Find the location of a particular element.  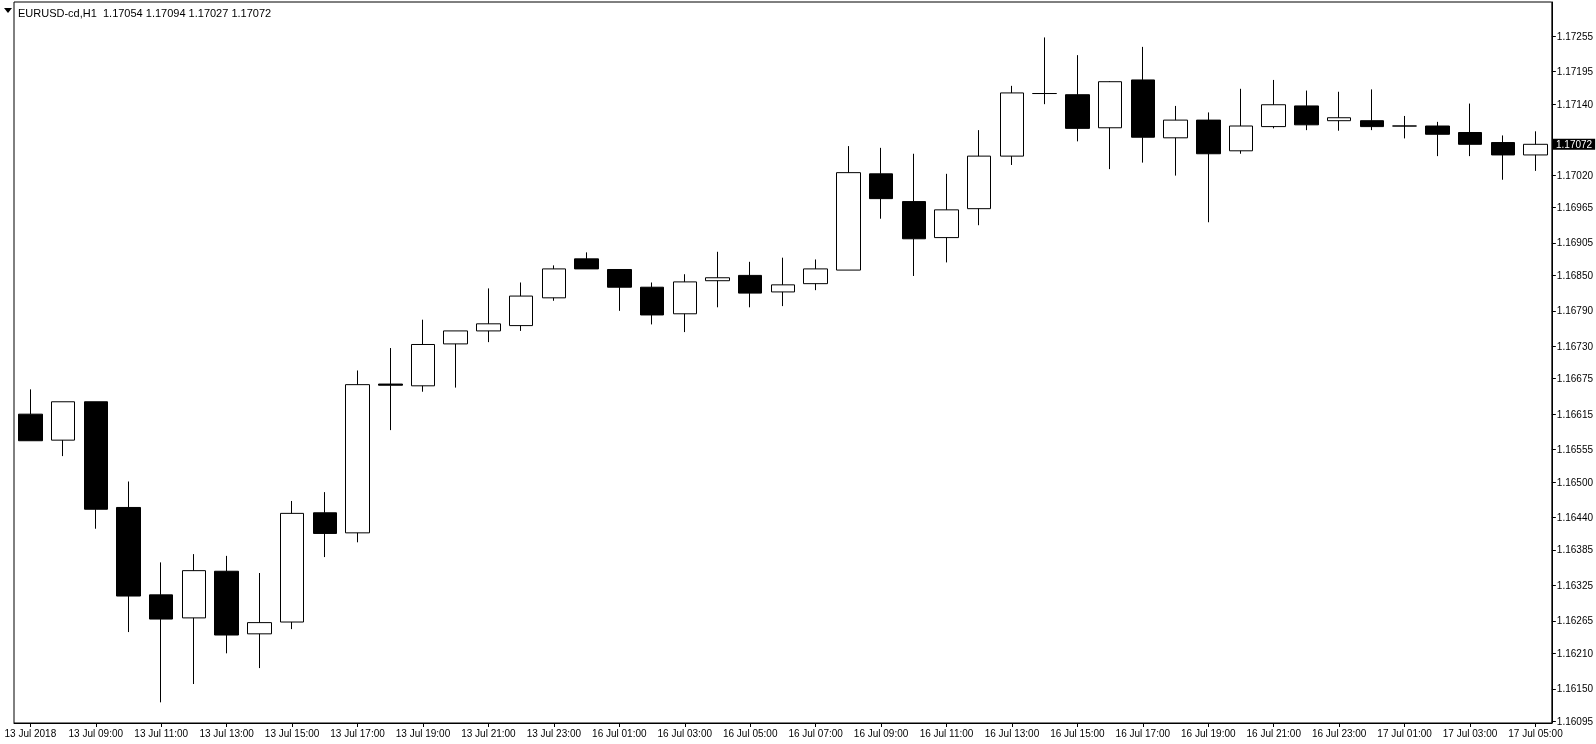

x-tick-label: 16 Jul 01:00 is located at coordinates (619, 733).